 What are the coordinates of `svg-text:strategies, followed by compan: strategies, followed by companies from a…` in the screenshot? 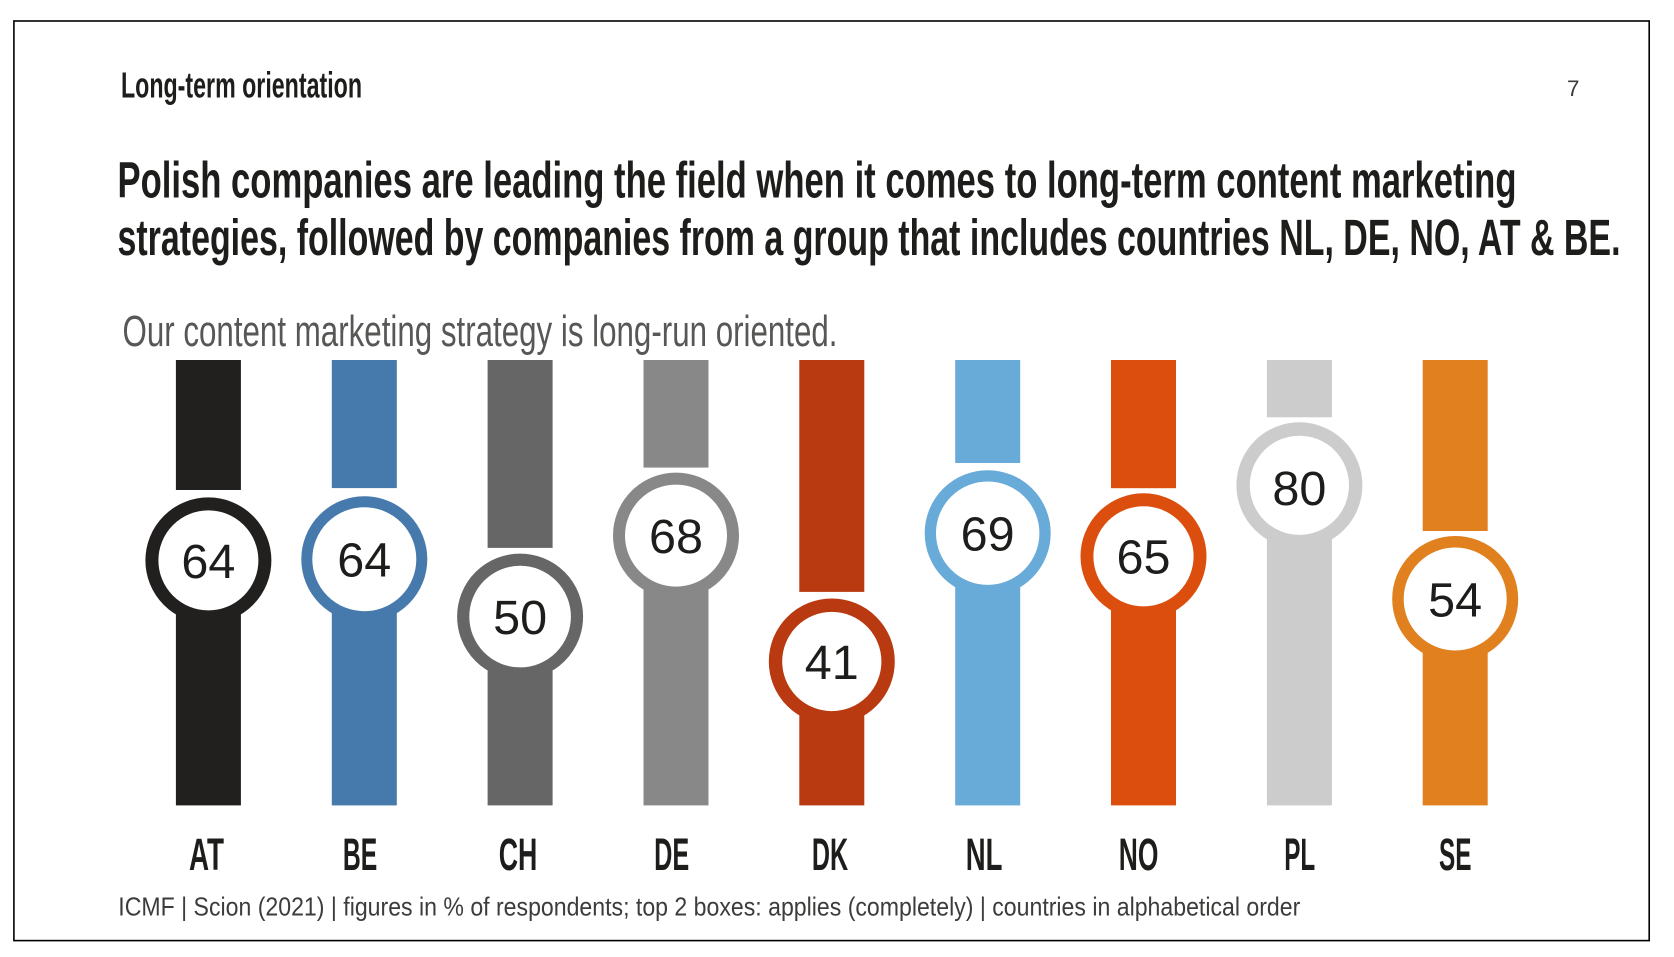 It's located at (869, 237).